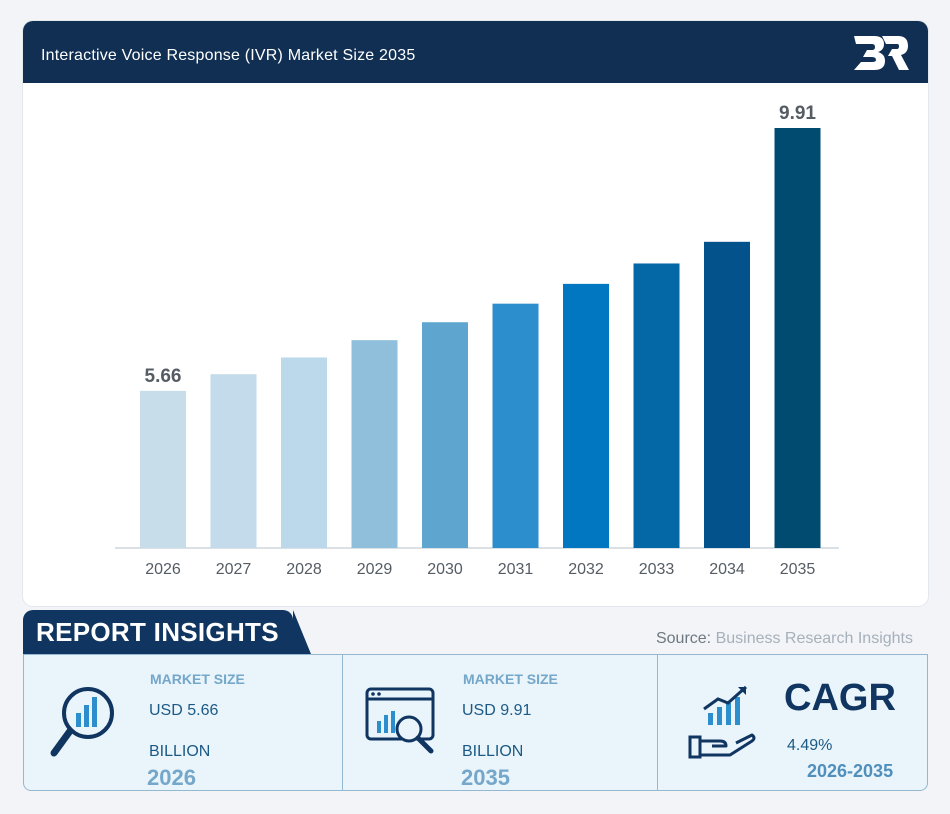 This screenshot has height=814, width=950. What do you see at coordinates (304, 452) in the screenshot?
I see `bar-2028` at bounding box center [304, 452].